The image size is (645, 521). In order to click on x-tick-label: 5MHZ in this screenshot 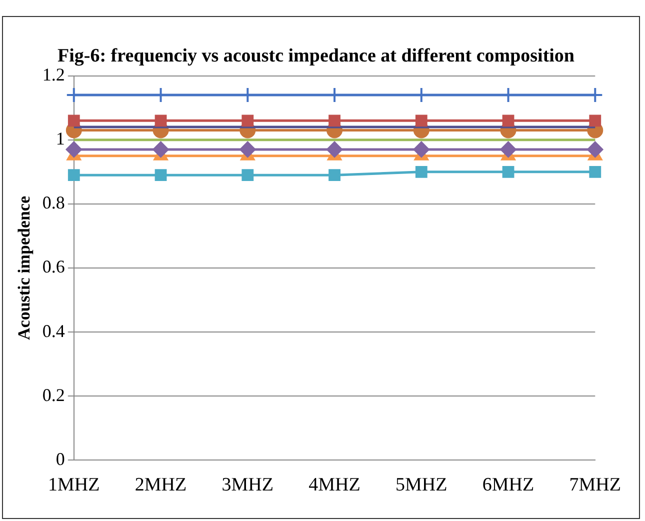, I will do `click(422, 485)`.